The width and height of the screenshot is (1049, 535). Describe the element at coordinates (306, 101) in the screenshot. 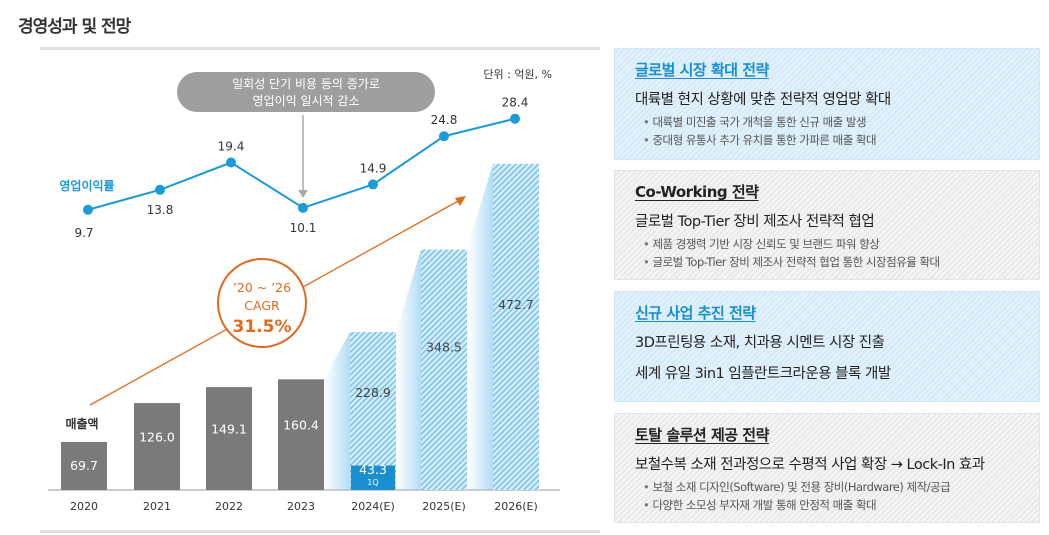

I see `annotation-line2: 영업이익 일시적 감소` at that location.